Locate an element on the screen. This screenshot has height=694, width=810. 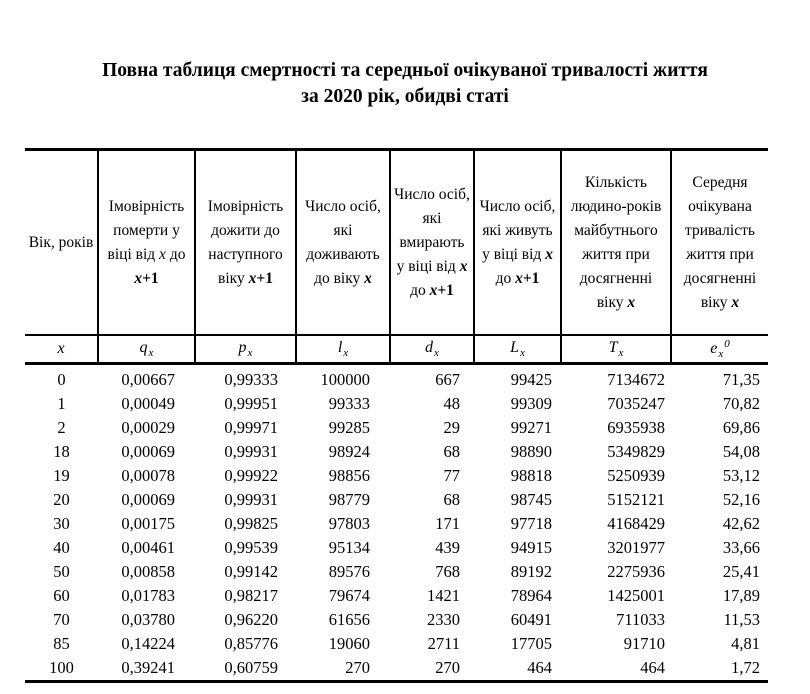
column-symbol: ex0 is located at coordinates (719, 350).